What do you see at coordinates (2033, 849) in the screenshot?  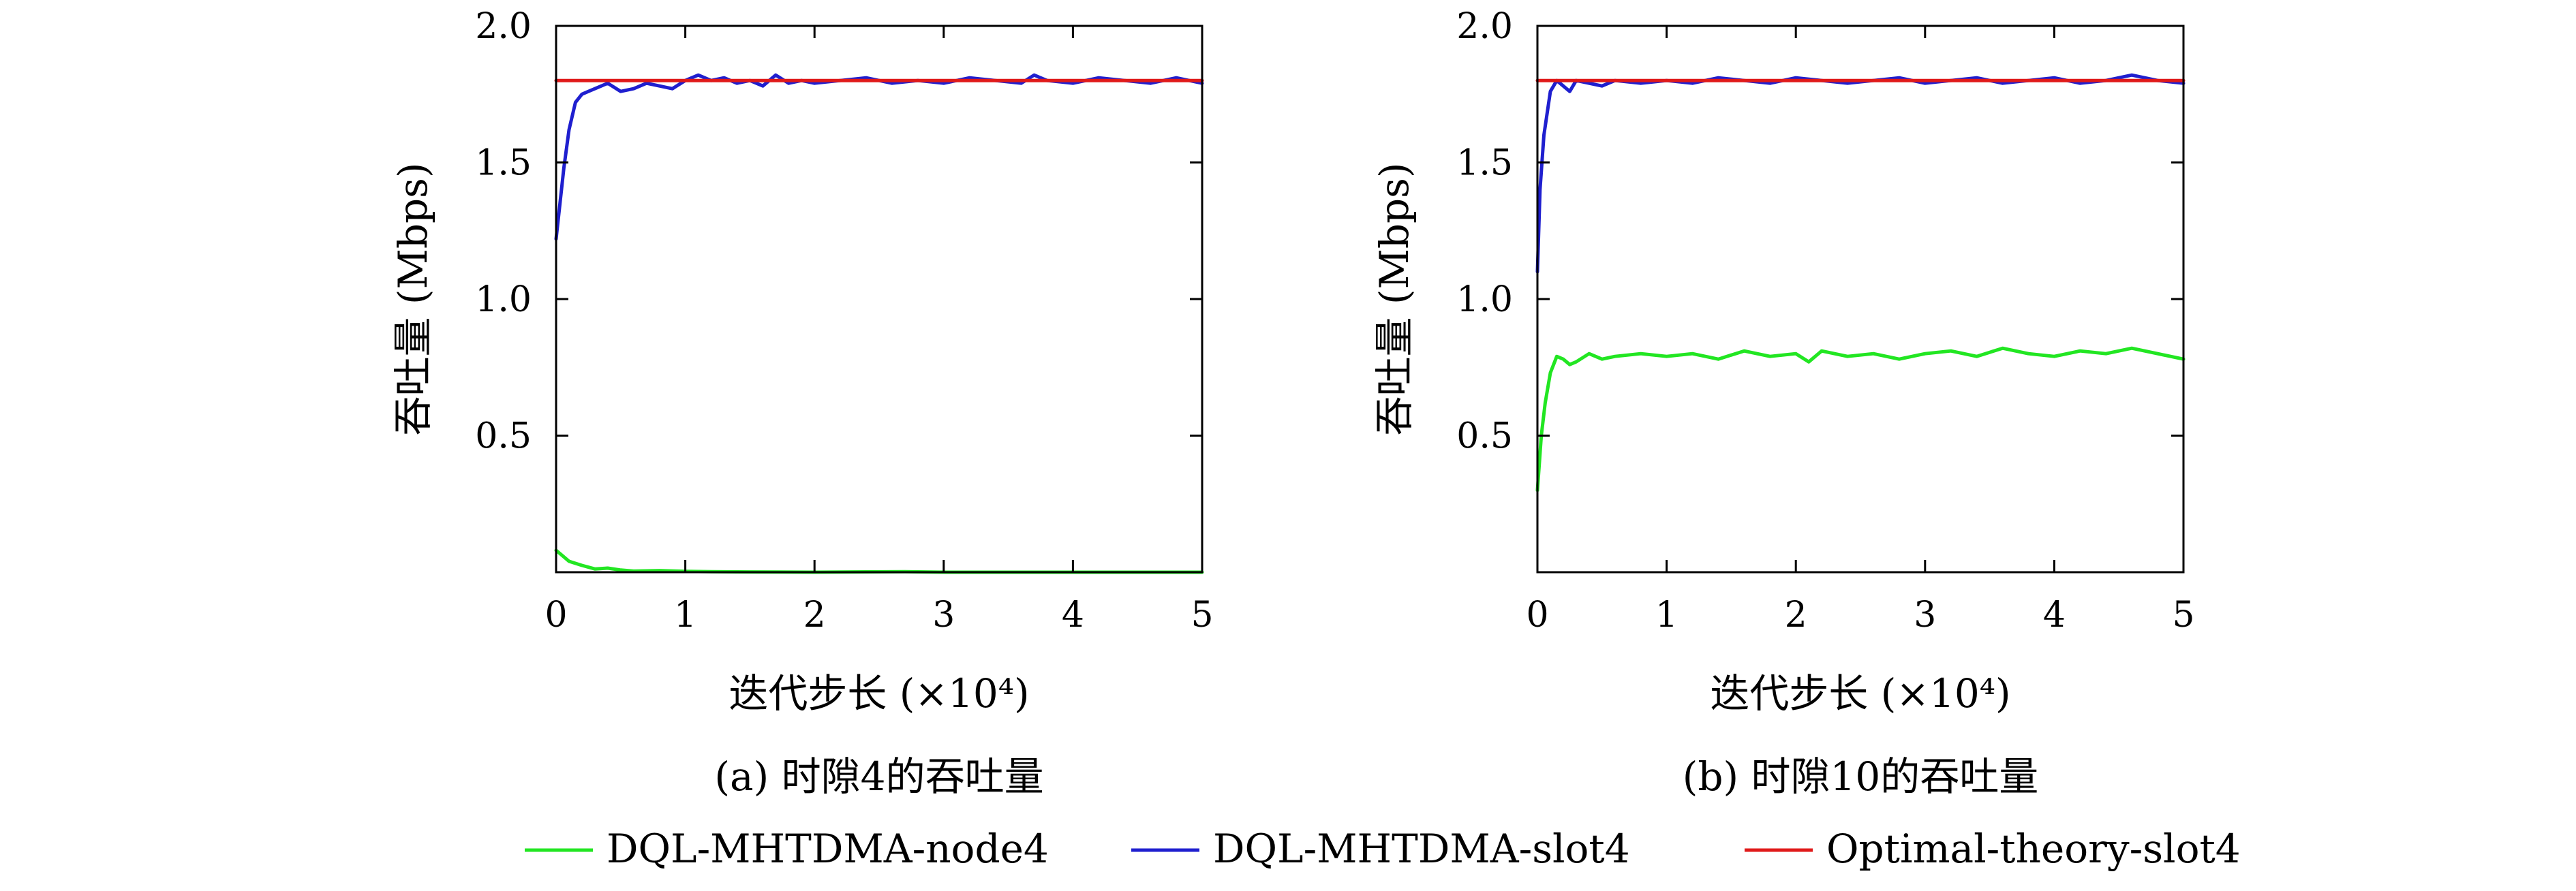 I see `legend-label: Optimal-theory-slot4` at bounding box center [2033, 849].